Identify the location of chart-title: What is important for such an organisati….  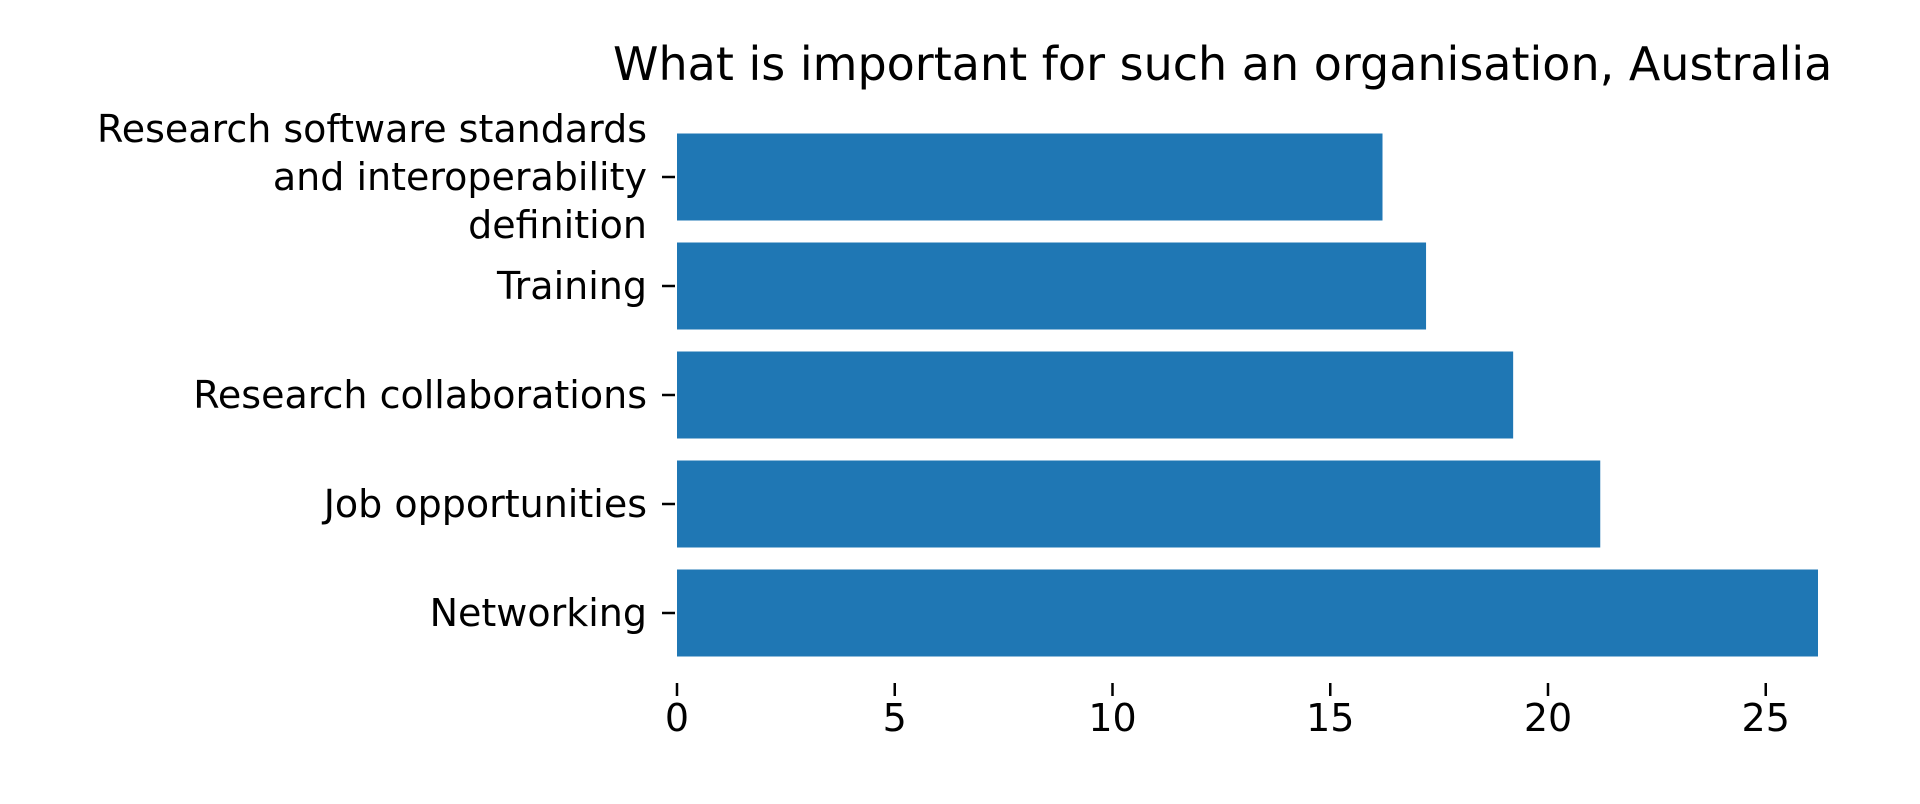
(1222, 64).